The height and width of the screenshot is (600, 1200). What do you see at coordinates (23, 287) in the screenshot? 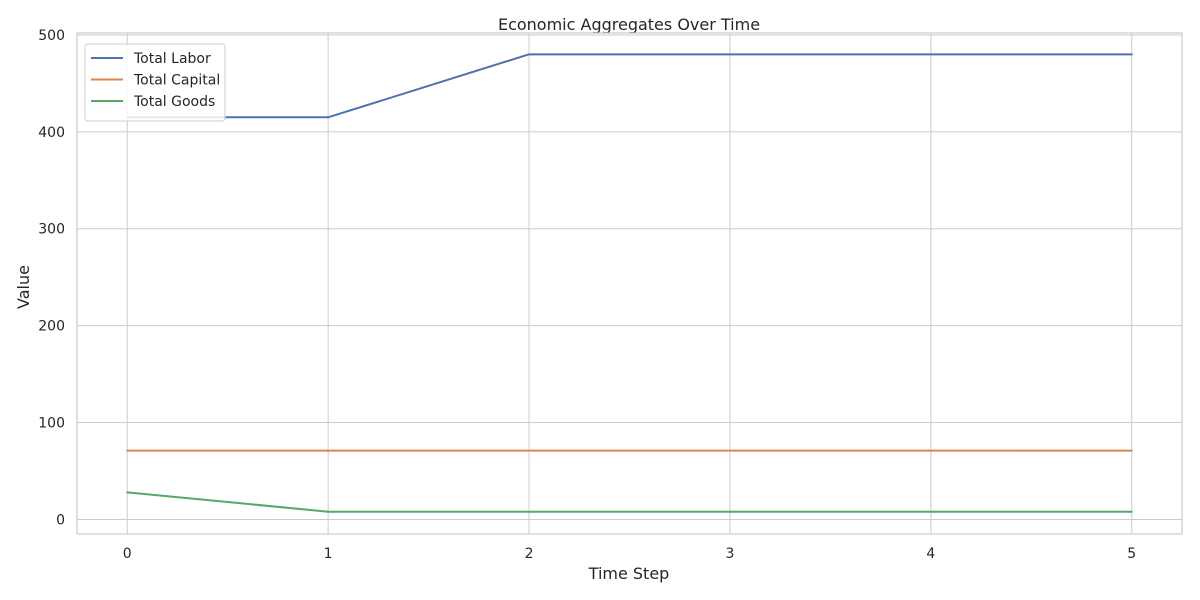
I see `y-axis-label: Value` at bounding box center [23, 287].